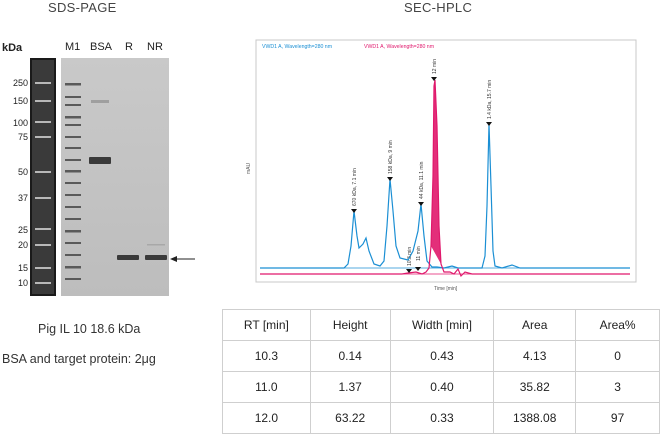 The image size is (660, 434). What do you see at coordinates (22, 198) in the screenshot?
I see `ladder-label-37: 37` at bounding box center [22, 198].